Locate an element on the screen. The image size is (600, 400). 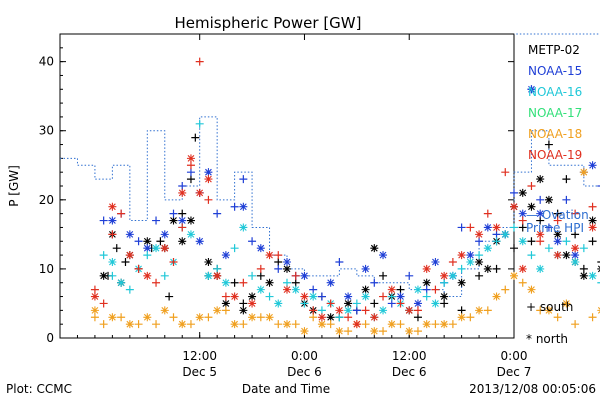
legend-ovation-0: — Ovation is located at coordinates (557, 215).